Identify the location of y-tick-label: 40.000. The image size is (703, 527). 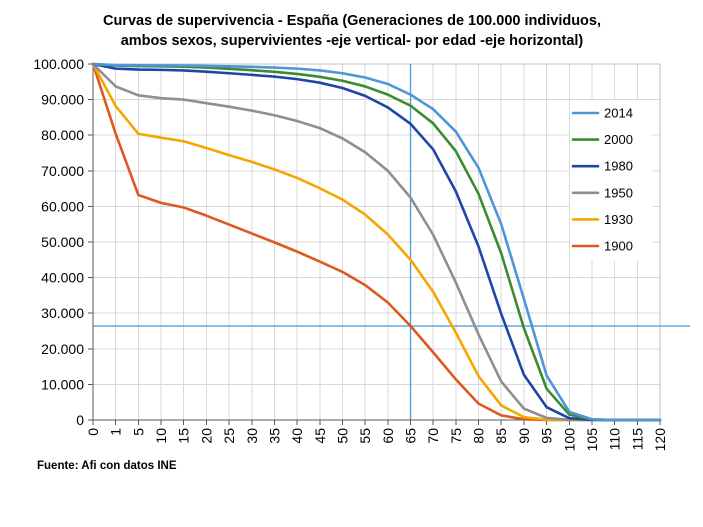
(62, 278).